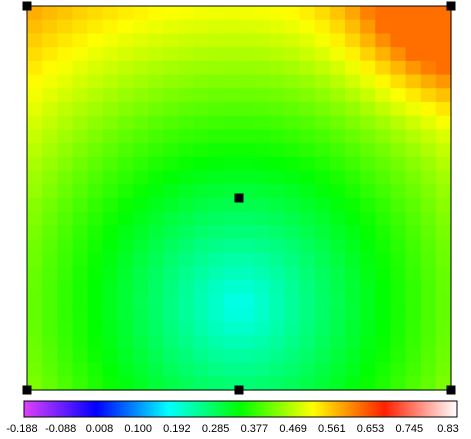  Describe the element at coordinates (447, 429) in the screenshot. I see `colorbar-tick-label: 0.83` at that location.